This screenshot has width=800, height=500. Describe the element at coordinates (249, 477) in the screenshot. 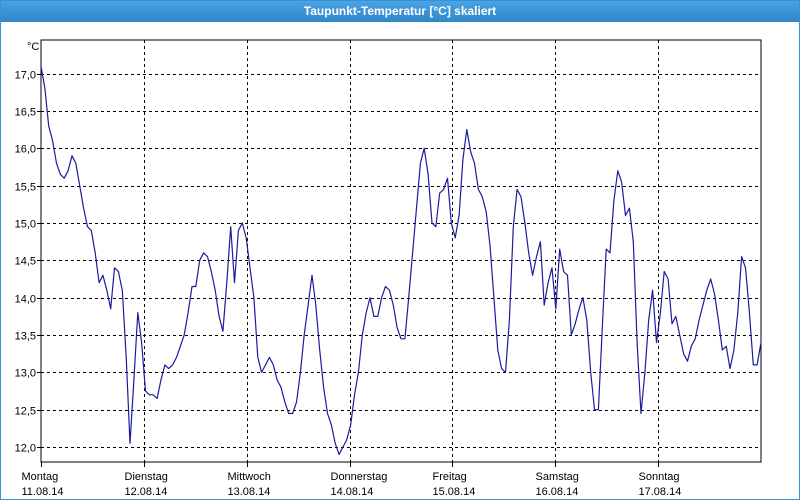

I see `x-tick-label-day: Mittwoch` at that location.